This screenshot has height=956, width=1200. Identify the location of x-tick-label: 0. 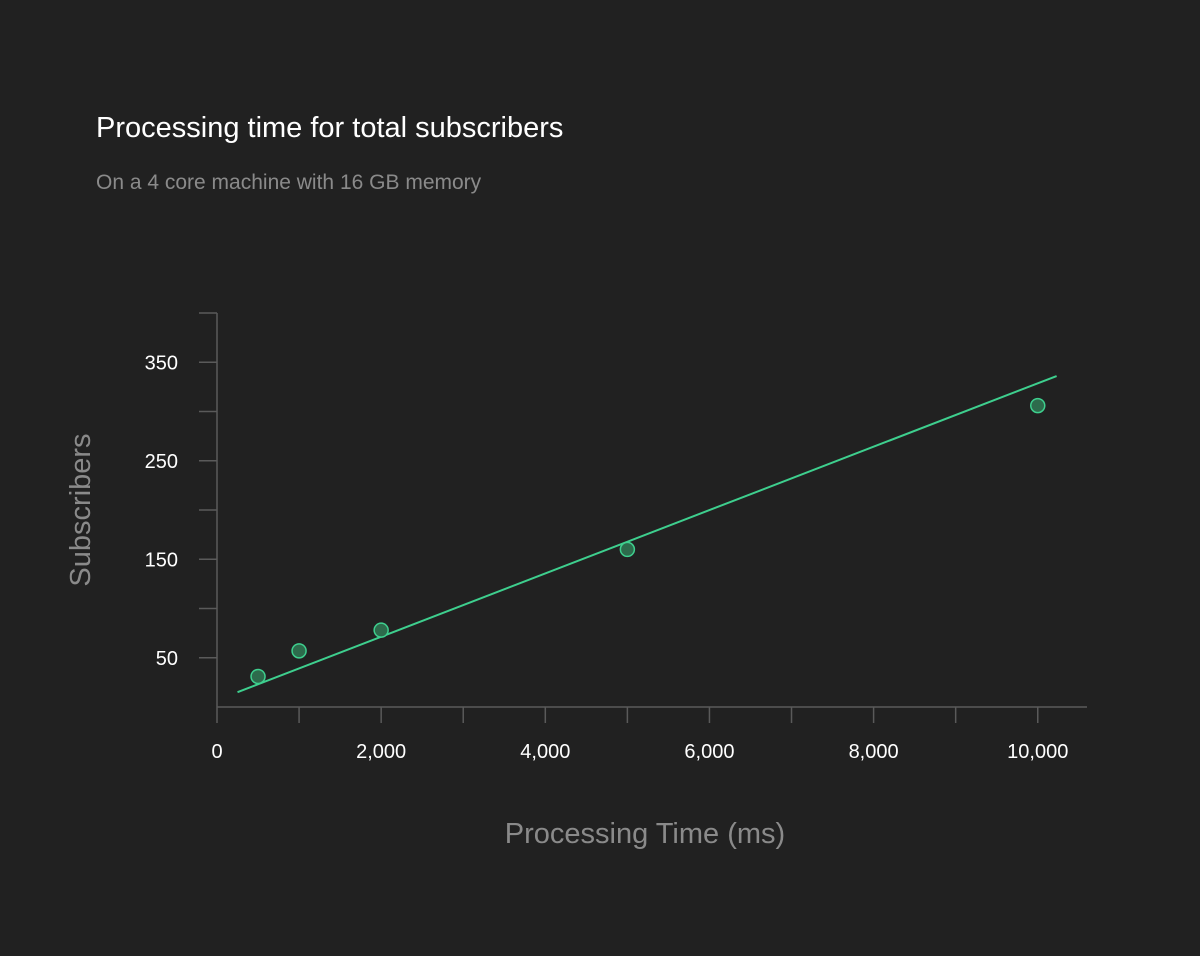
(216, 752).